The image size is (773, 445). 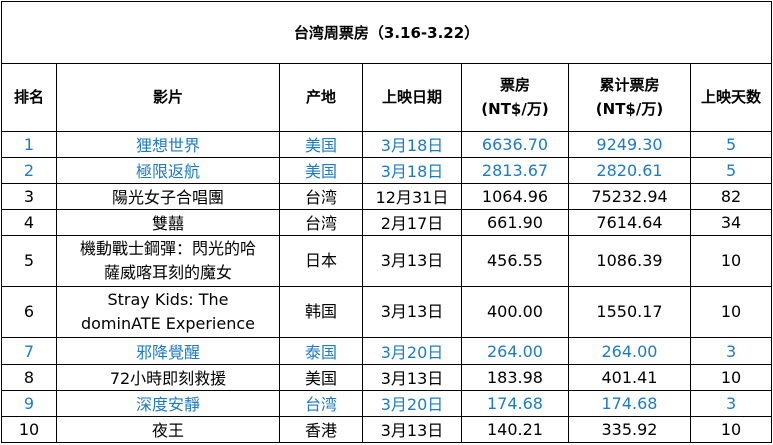 What do you see at coordinates (386, 32) in the screenshot?
I see `table-title: 台湾周票房（3.16-3.22）` at bounding box center [386, 32].